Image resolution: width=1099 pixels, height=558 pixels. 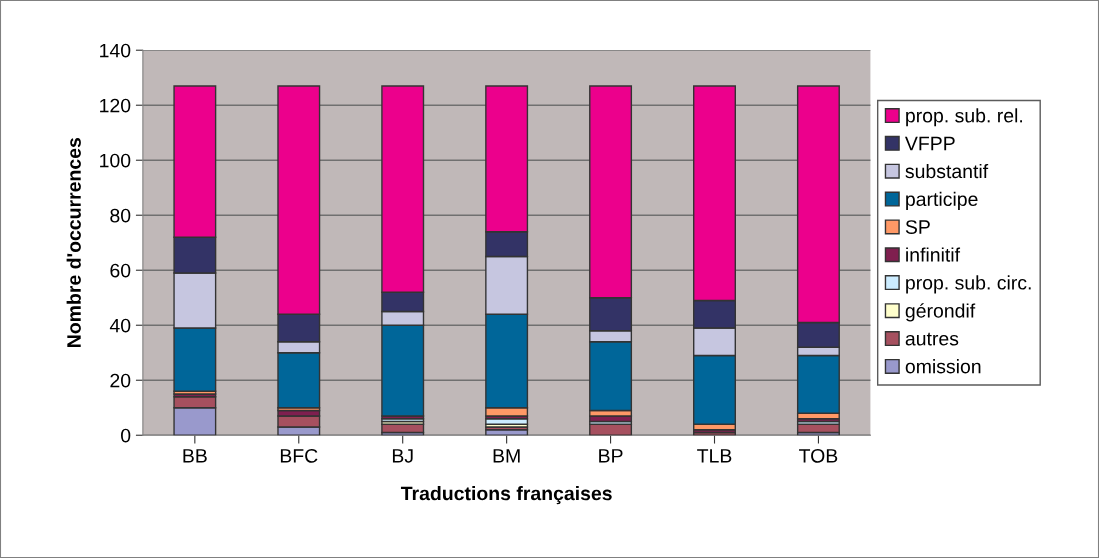 What do you see at coordinates (933, 254) in the screenshot?
I see `legend-label: infinitif` at bounding box center [933, 254].